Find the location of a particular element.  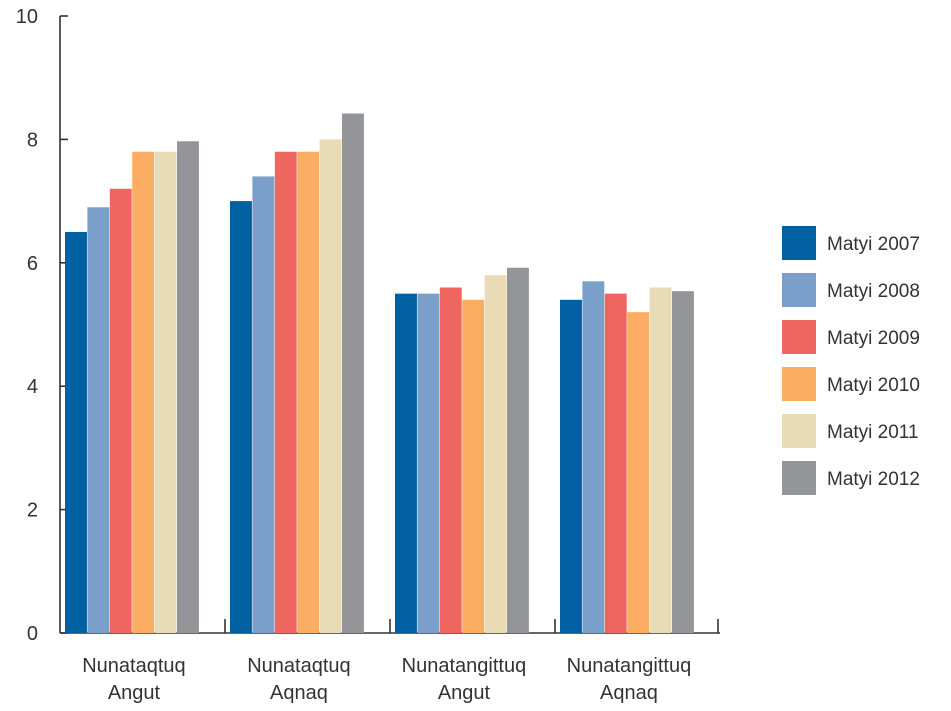

y-tick-labels: 0 2 4 6 8 10 is located at coordinates (27, 325).